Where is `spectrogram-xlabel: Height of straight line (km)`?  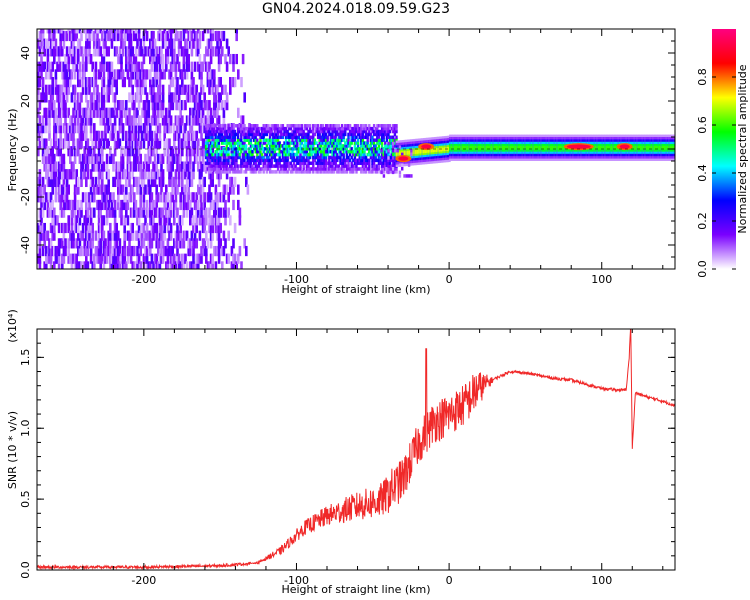 spectrogram-xlabel: Height of straight line (km) is located at coordinates (355, 289).